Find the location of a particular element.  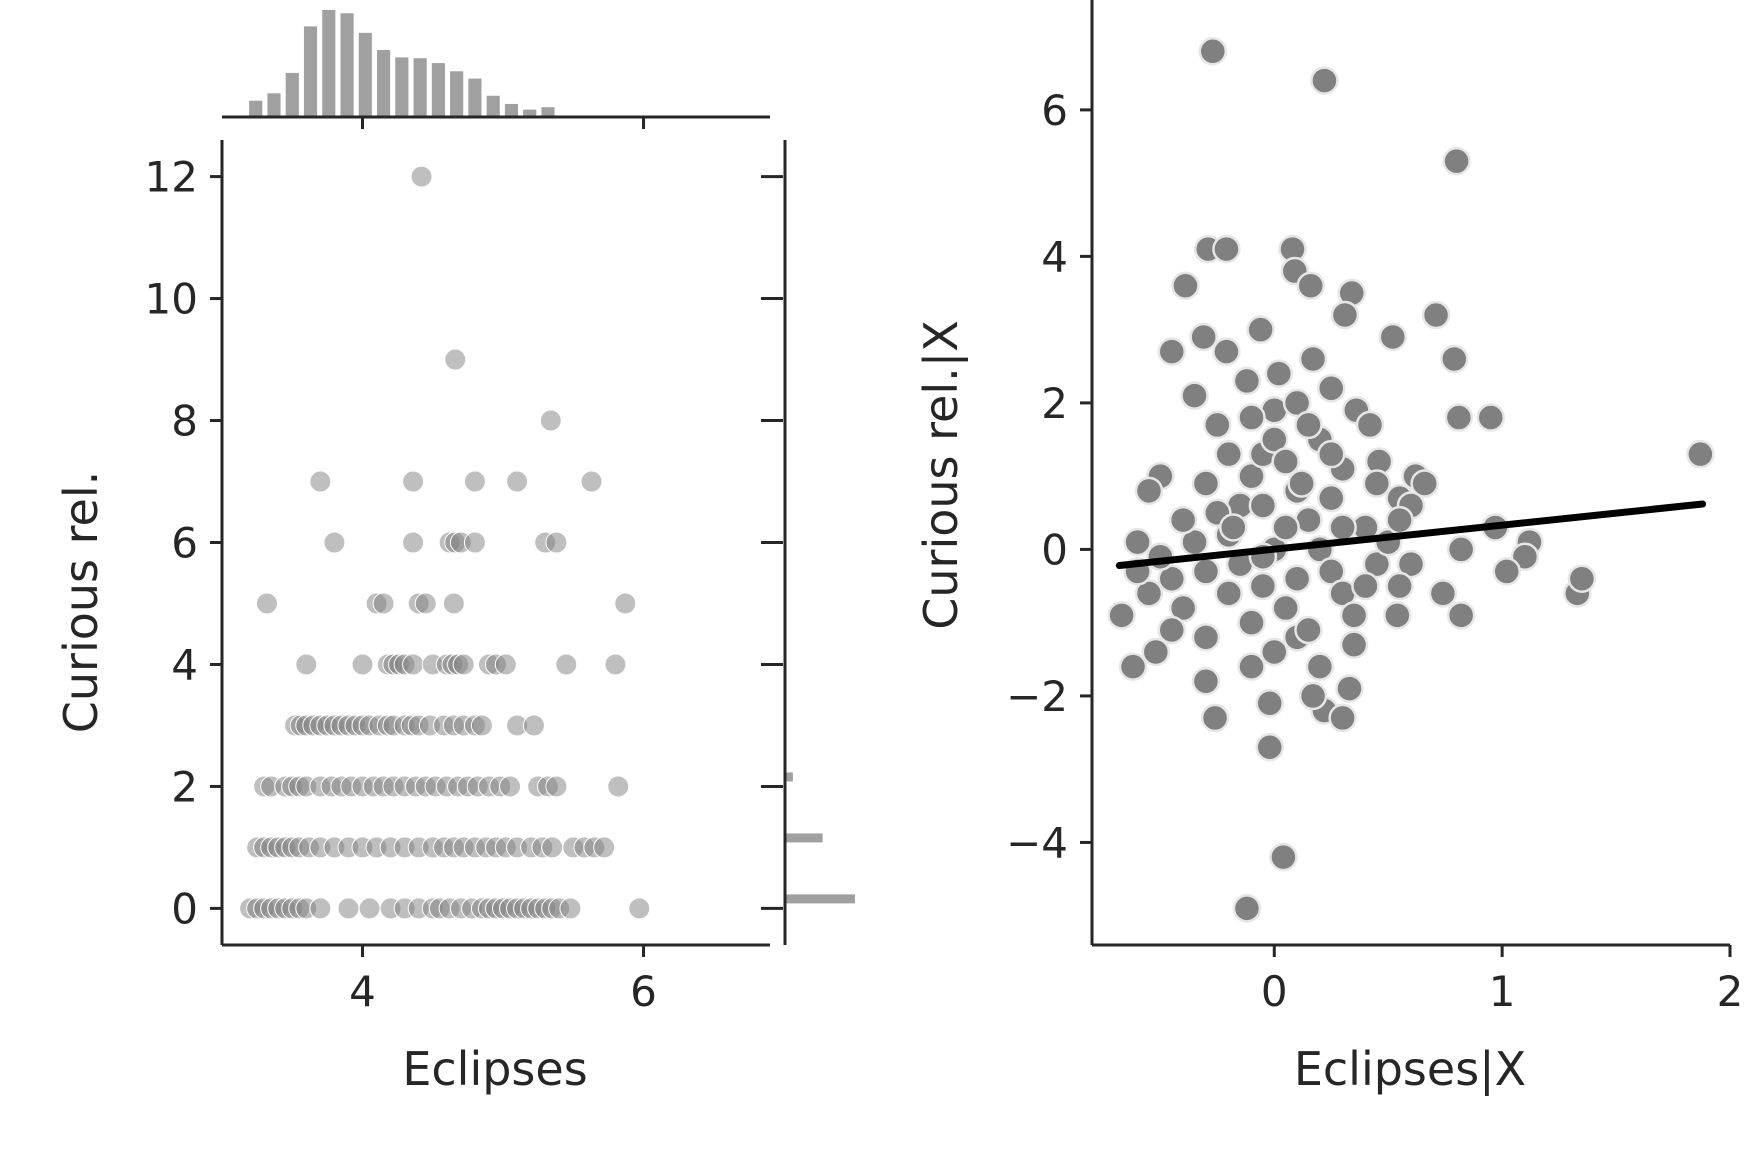

x-tick-label: 0 is located at coordinates (1274, 991).